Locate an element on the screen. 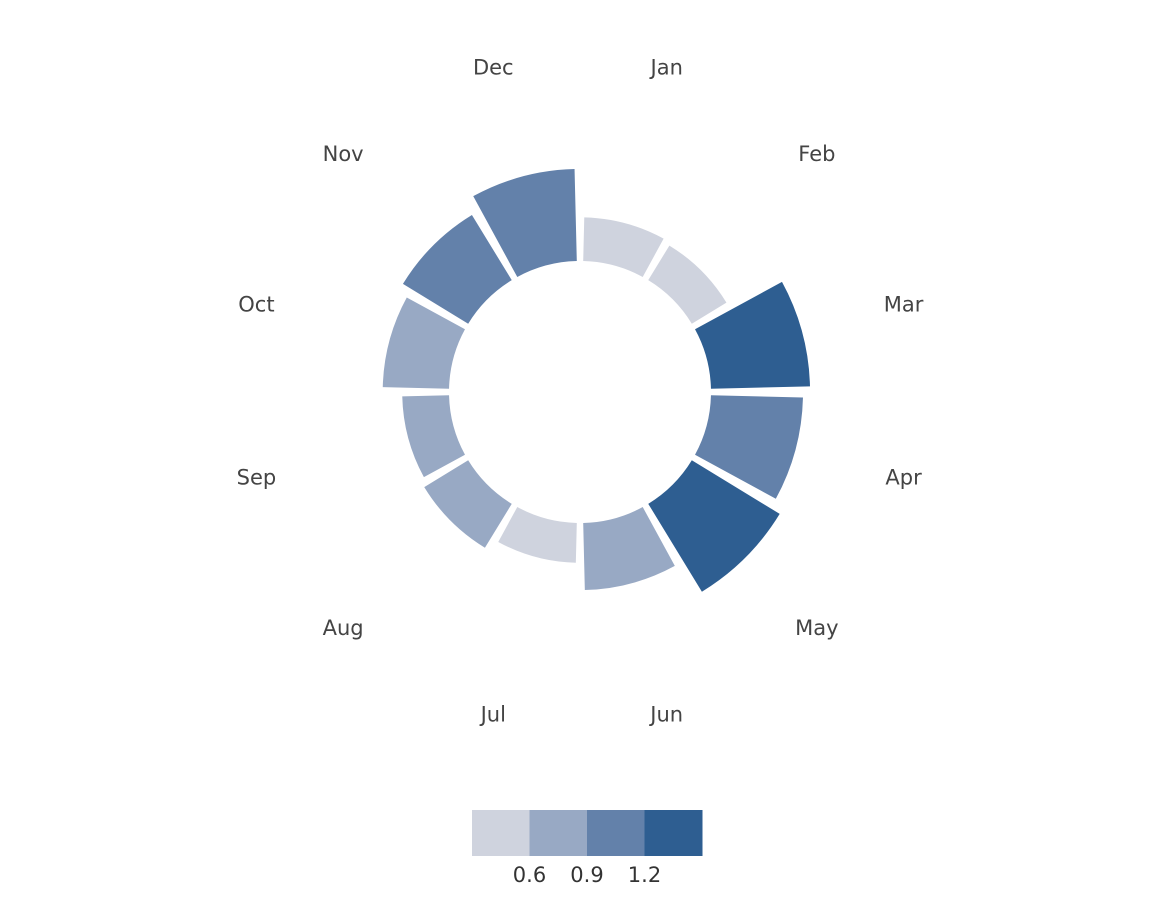 Image resolution: width=1152 pixels, height=921 pixels. month-label-jan: Jan is located at coordinates (666, 67).